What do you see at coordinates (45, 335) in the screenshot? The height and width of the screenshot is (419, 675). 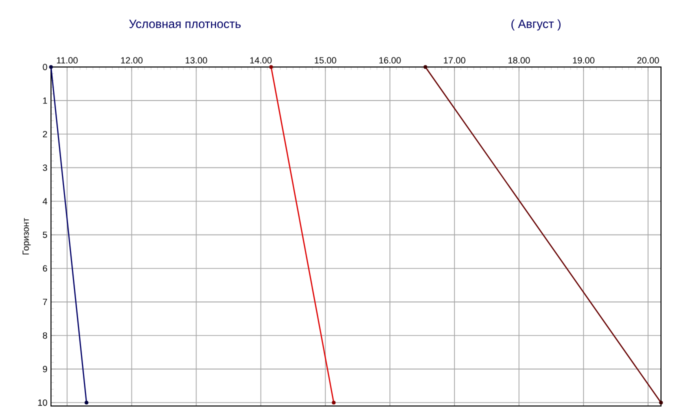 I see `y-tick-label: 8` at bounding box center [45, 335].